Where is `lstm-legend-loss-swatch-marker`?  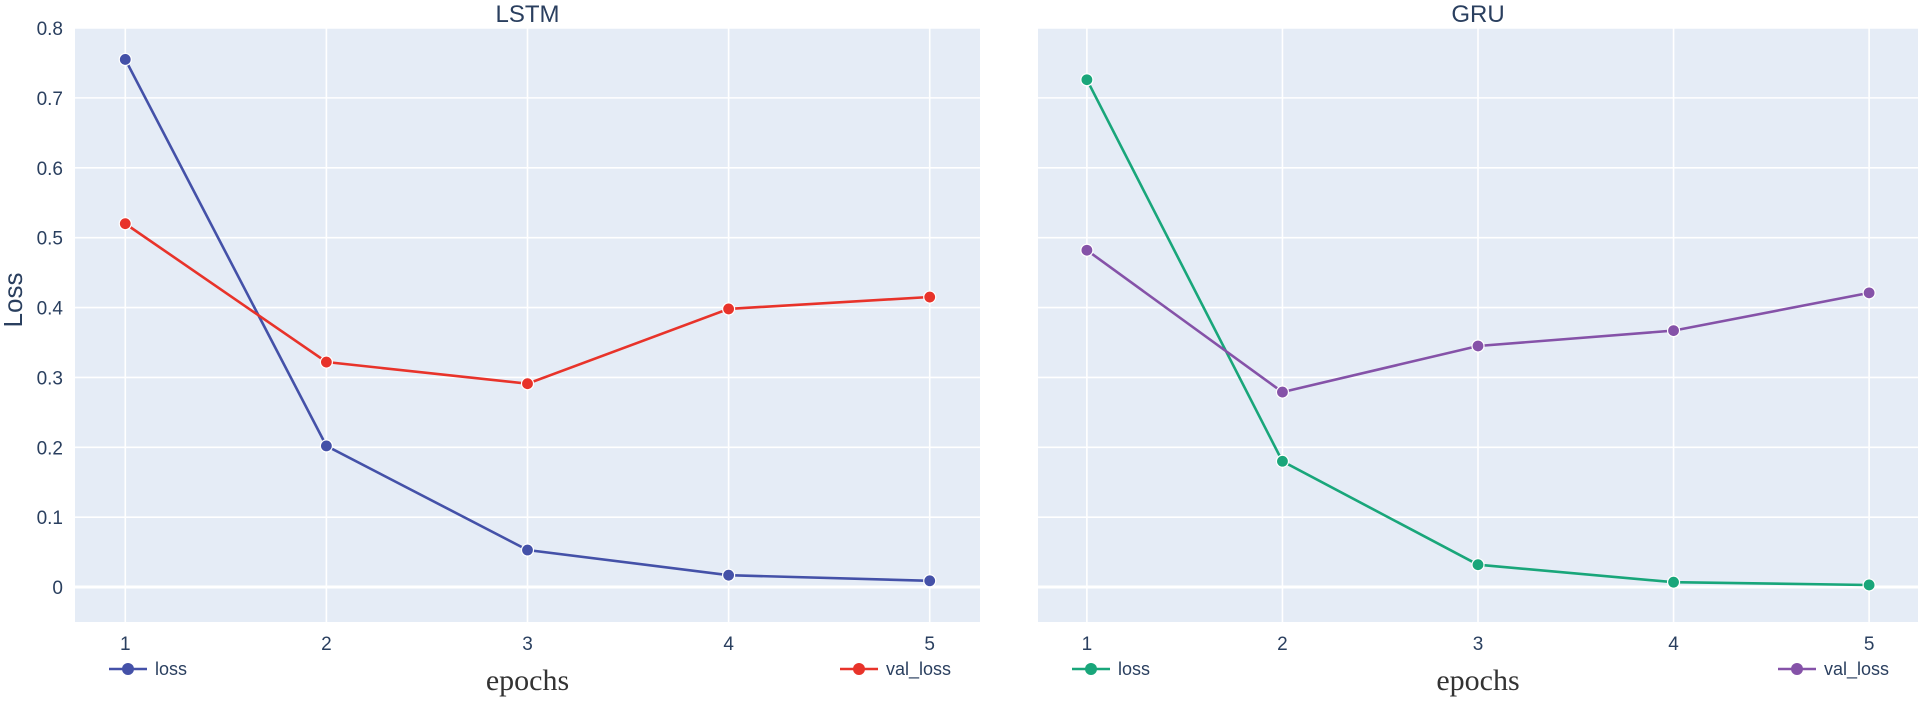 lstm-legend-loss-swatch-marker is located at coordinates (128, 669).